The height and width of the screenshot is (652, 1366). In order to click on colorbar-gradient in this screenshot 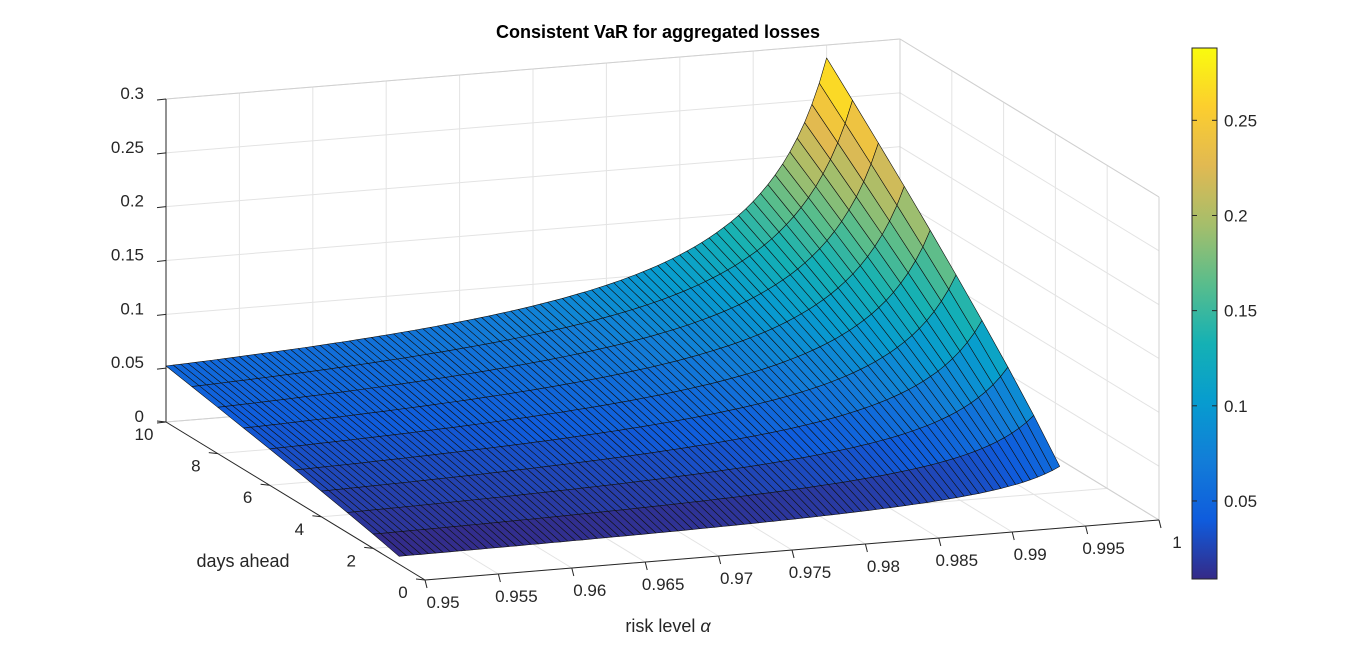, I will do `click(1204, 313)`.